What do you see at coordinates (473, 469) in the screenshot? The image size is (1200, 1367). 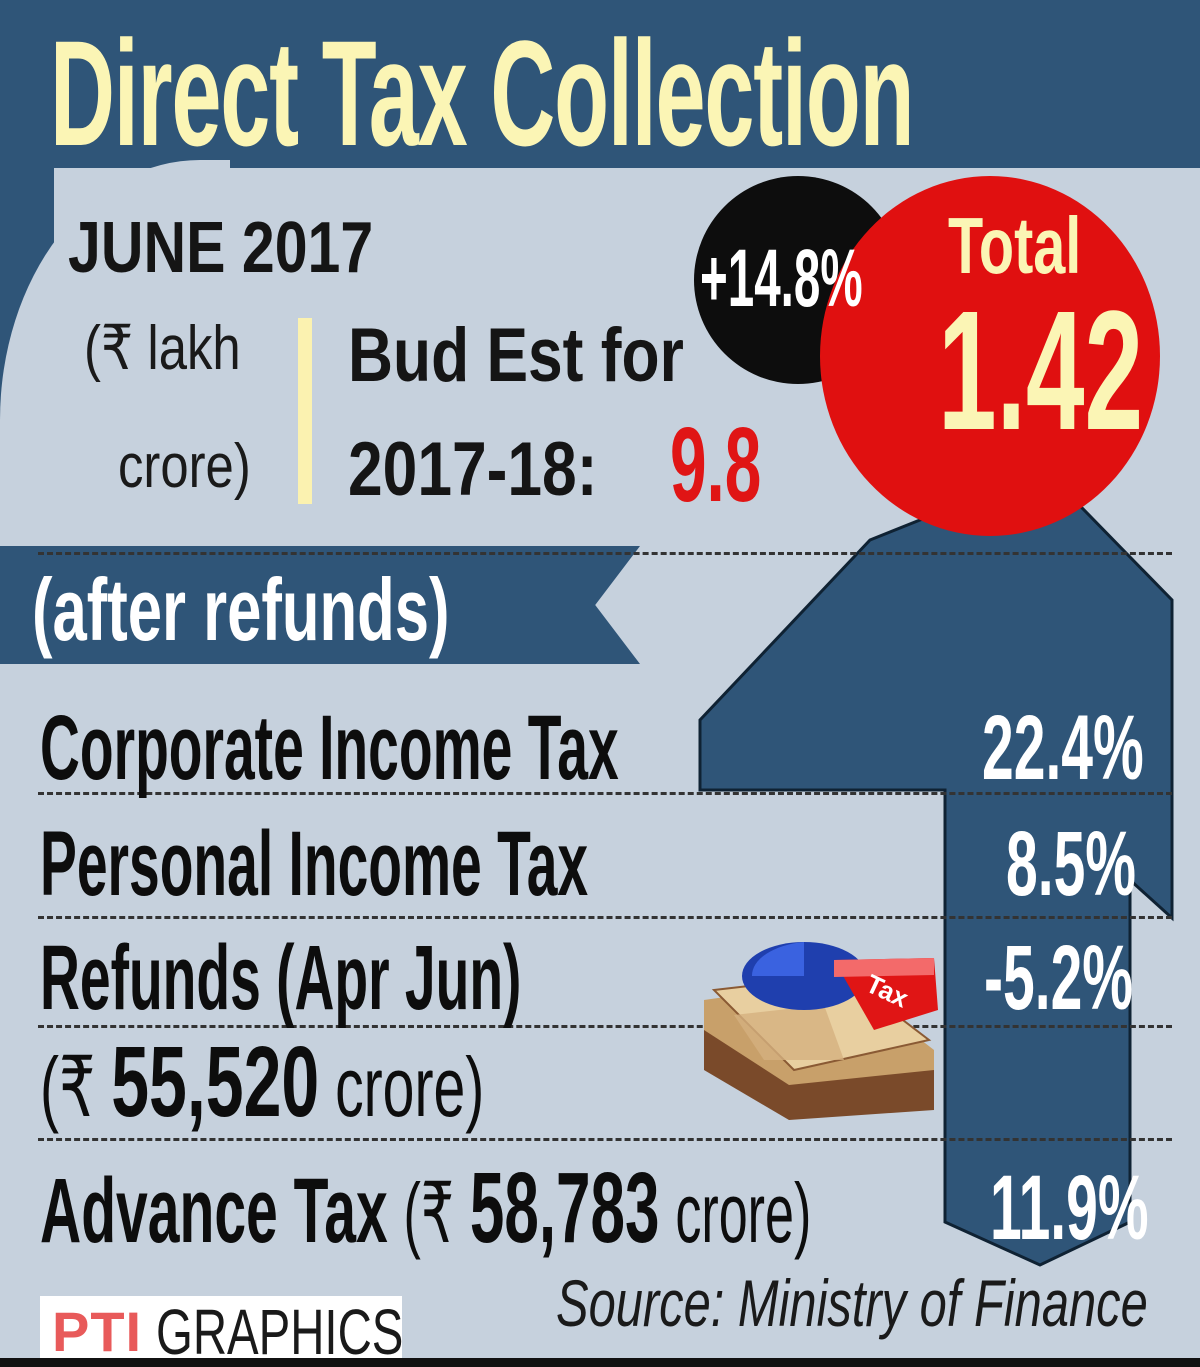 I see `budget-label-line2: 2017-18:` at bounding box center [473, 469].